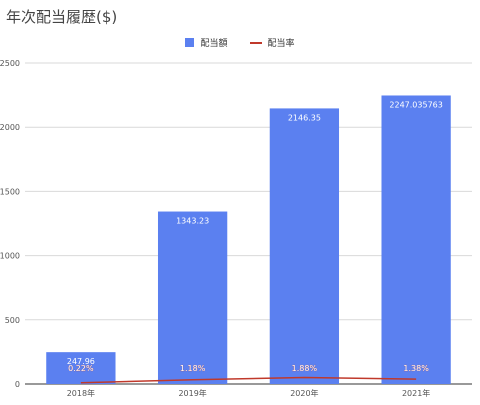 This screenshot has height=405, width=480. I want to click on legend-swatch-line, so click(255, 42).